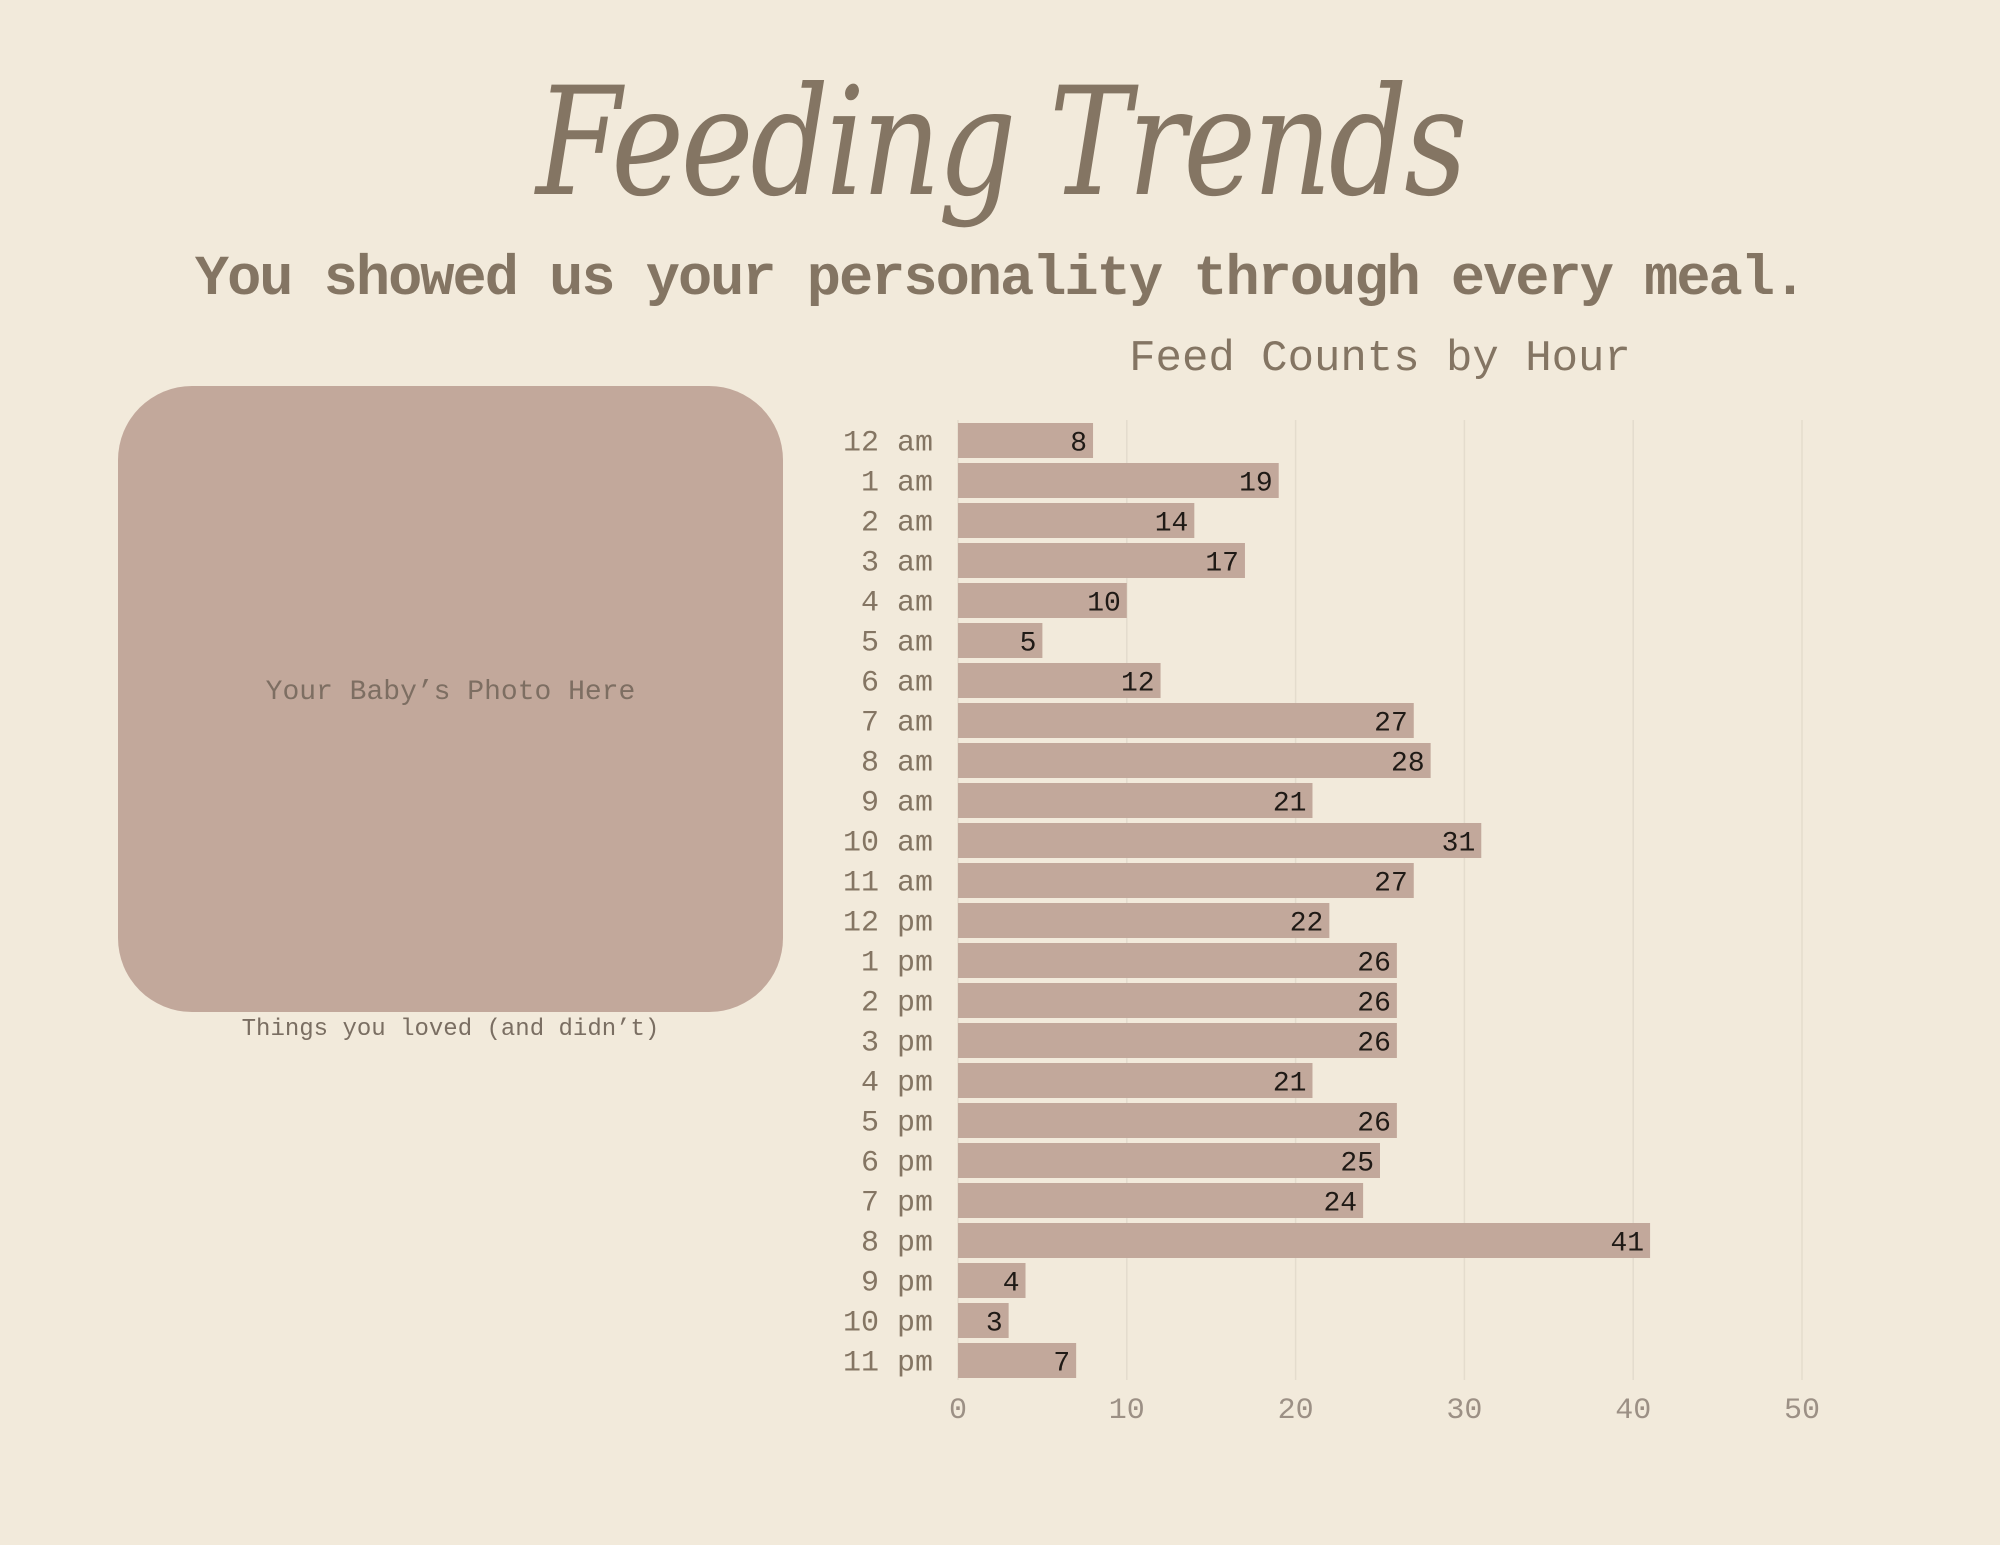 This screenshot has width=2000, height=1545. I want to click on photo-placeholder: Your Baby’s Photo Here, so click(450, 699).